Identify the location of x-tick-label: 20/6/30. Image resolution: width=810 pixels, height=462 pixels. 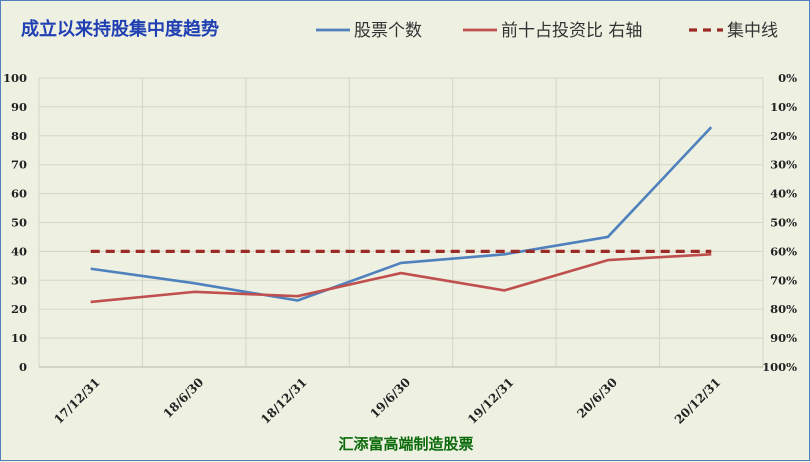
(597, 398).